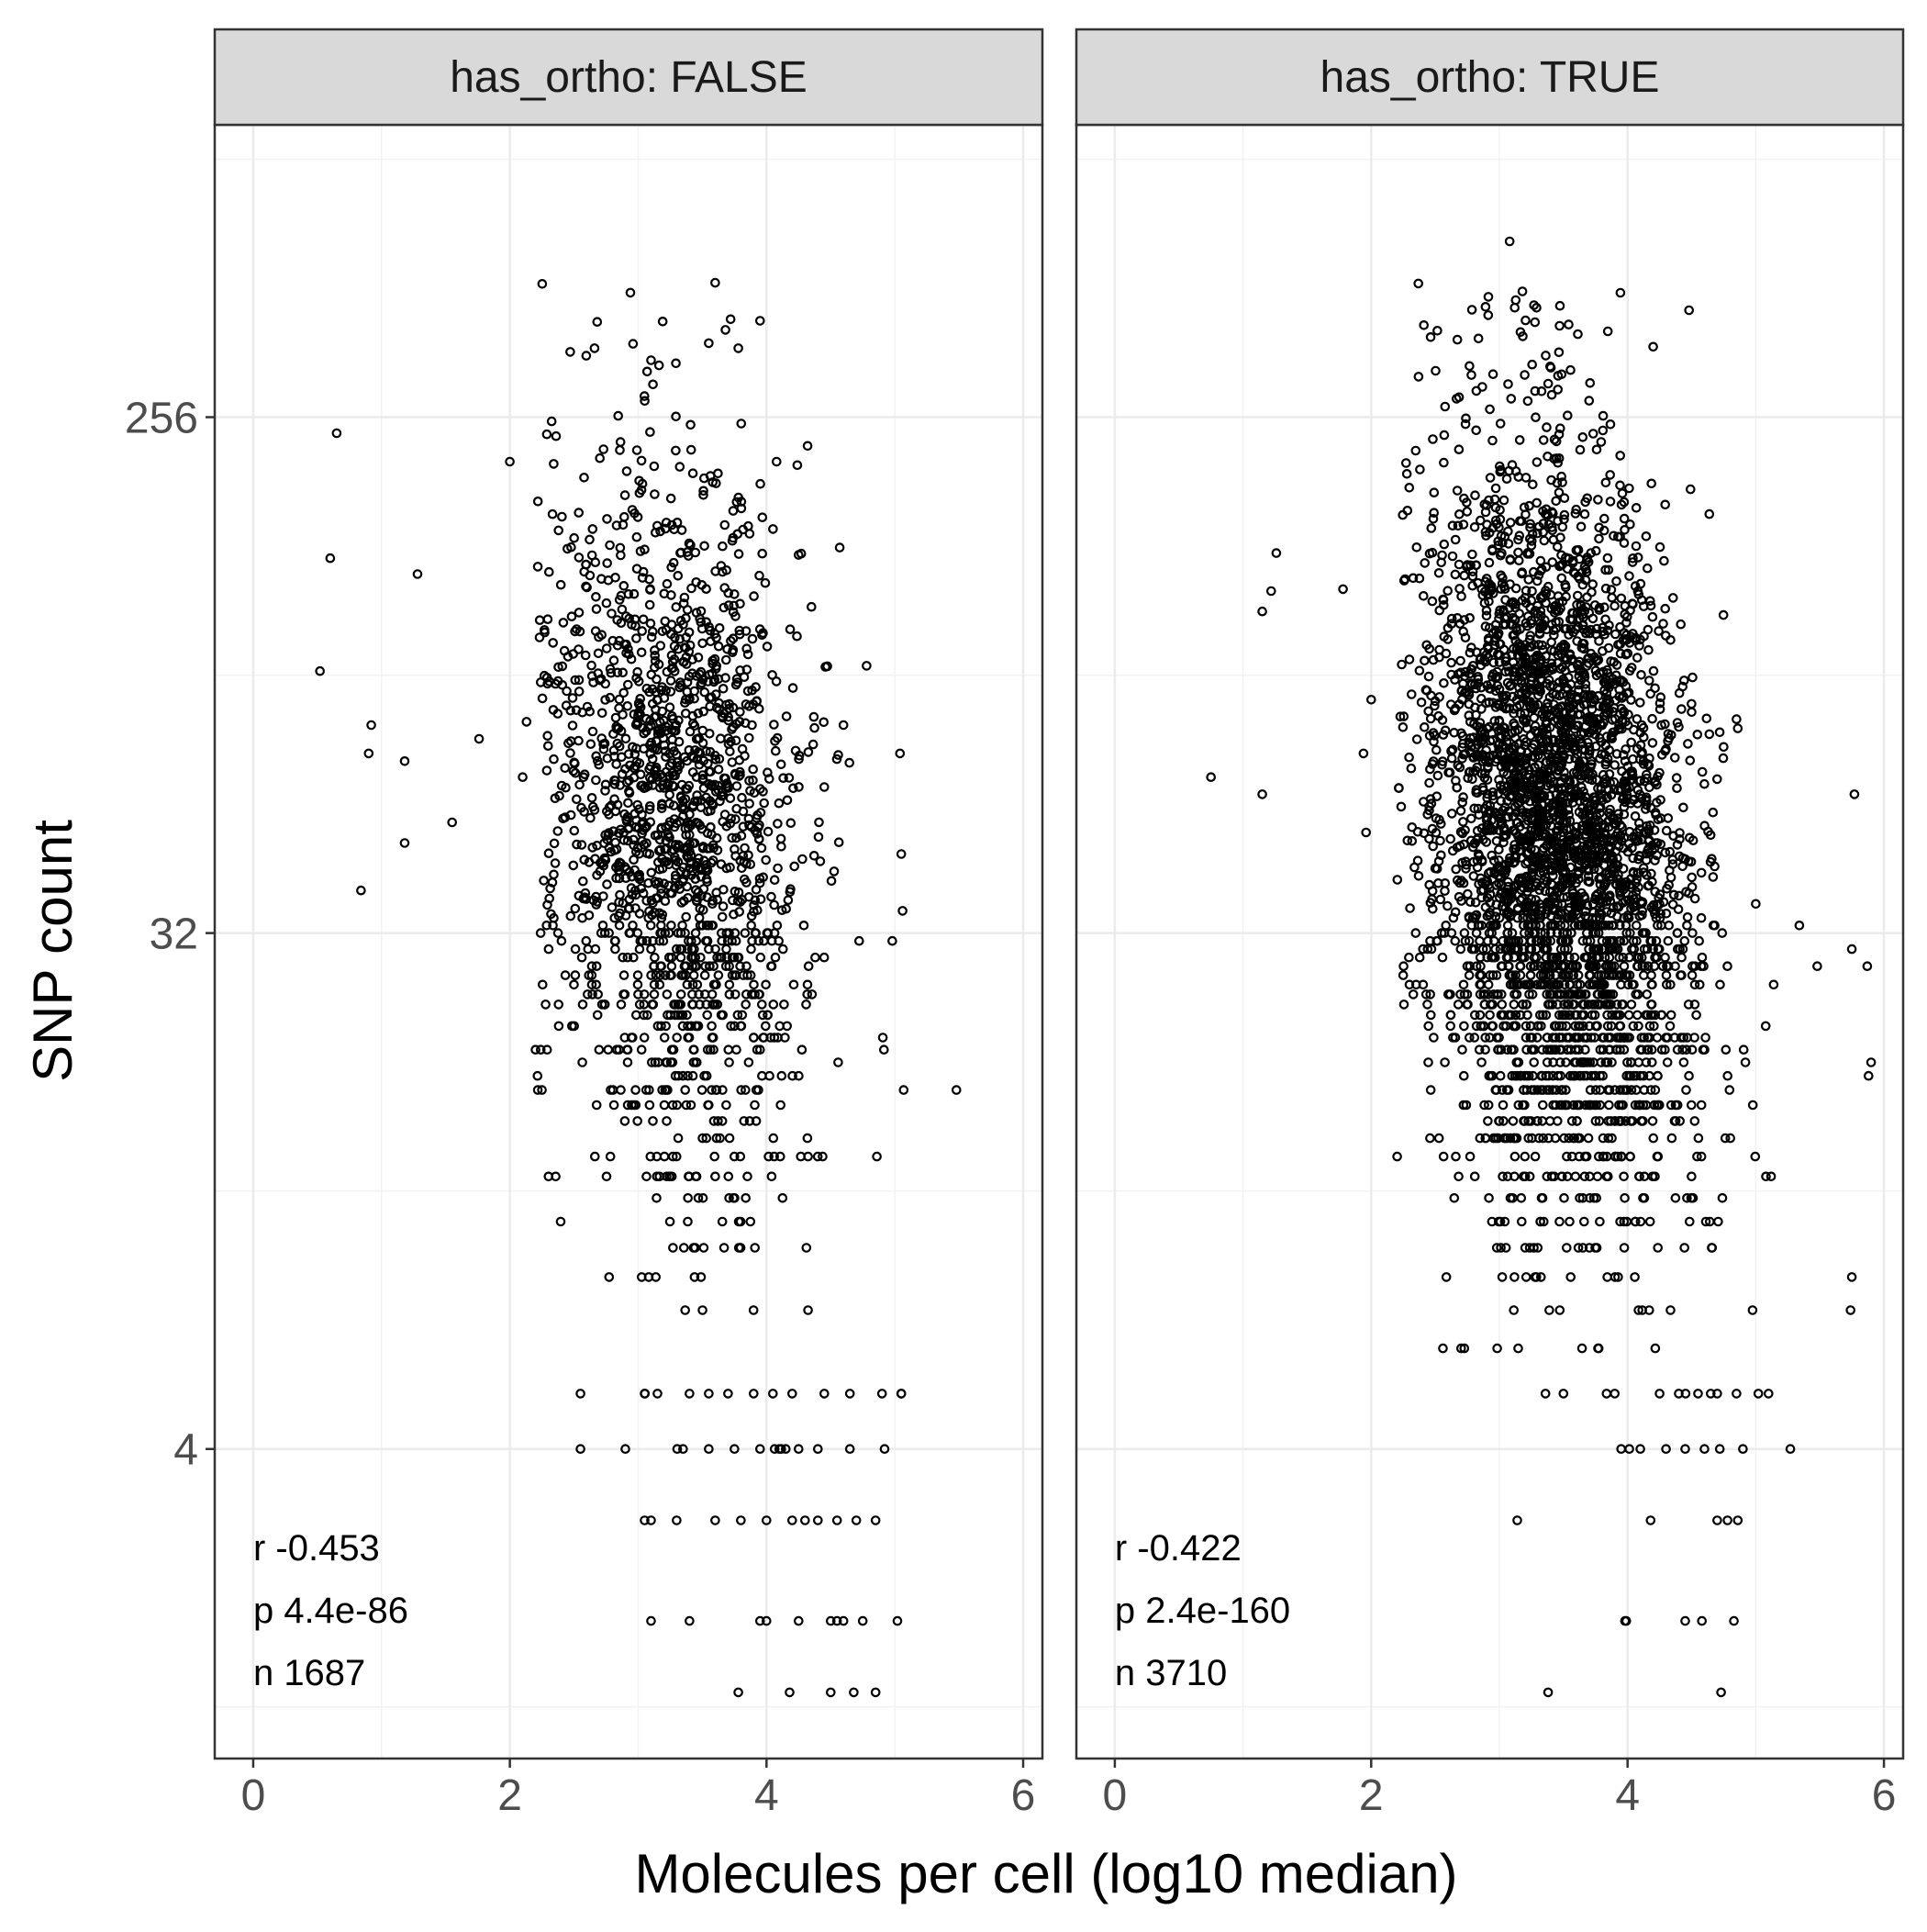  What do you see at coordinates (309, 1673) in the screenshot?
I see `annotation-n: n 1687` at bounding box center [309, 1673].